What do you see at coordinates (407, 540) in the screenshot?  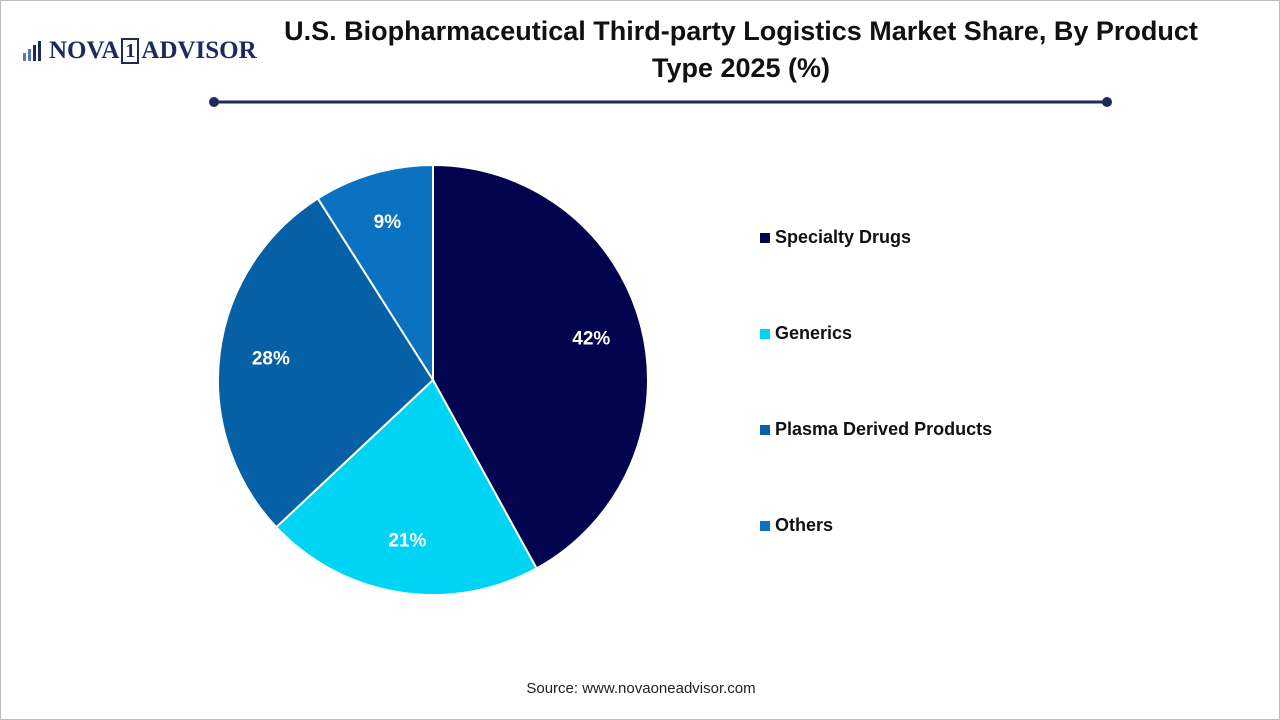 I see `data-label: 21%` at bounding box center [407, 540].